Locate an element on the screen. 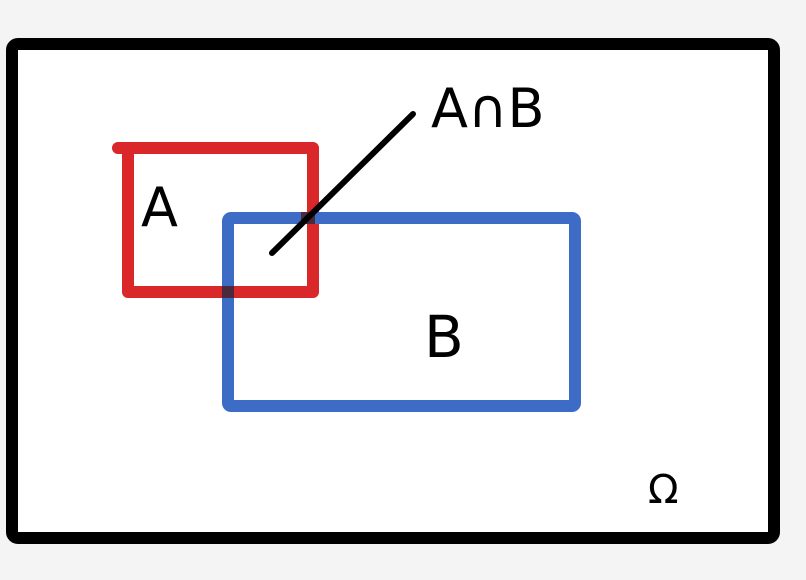 The height and width of the screenshot is (580, 806). set-a-rectangle is located at coordinates (215, 220).